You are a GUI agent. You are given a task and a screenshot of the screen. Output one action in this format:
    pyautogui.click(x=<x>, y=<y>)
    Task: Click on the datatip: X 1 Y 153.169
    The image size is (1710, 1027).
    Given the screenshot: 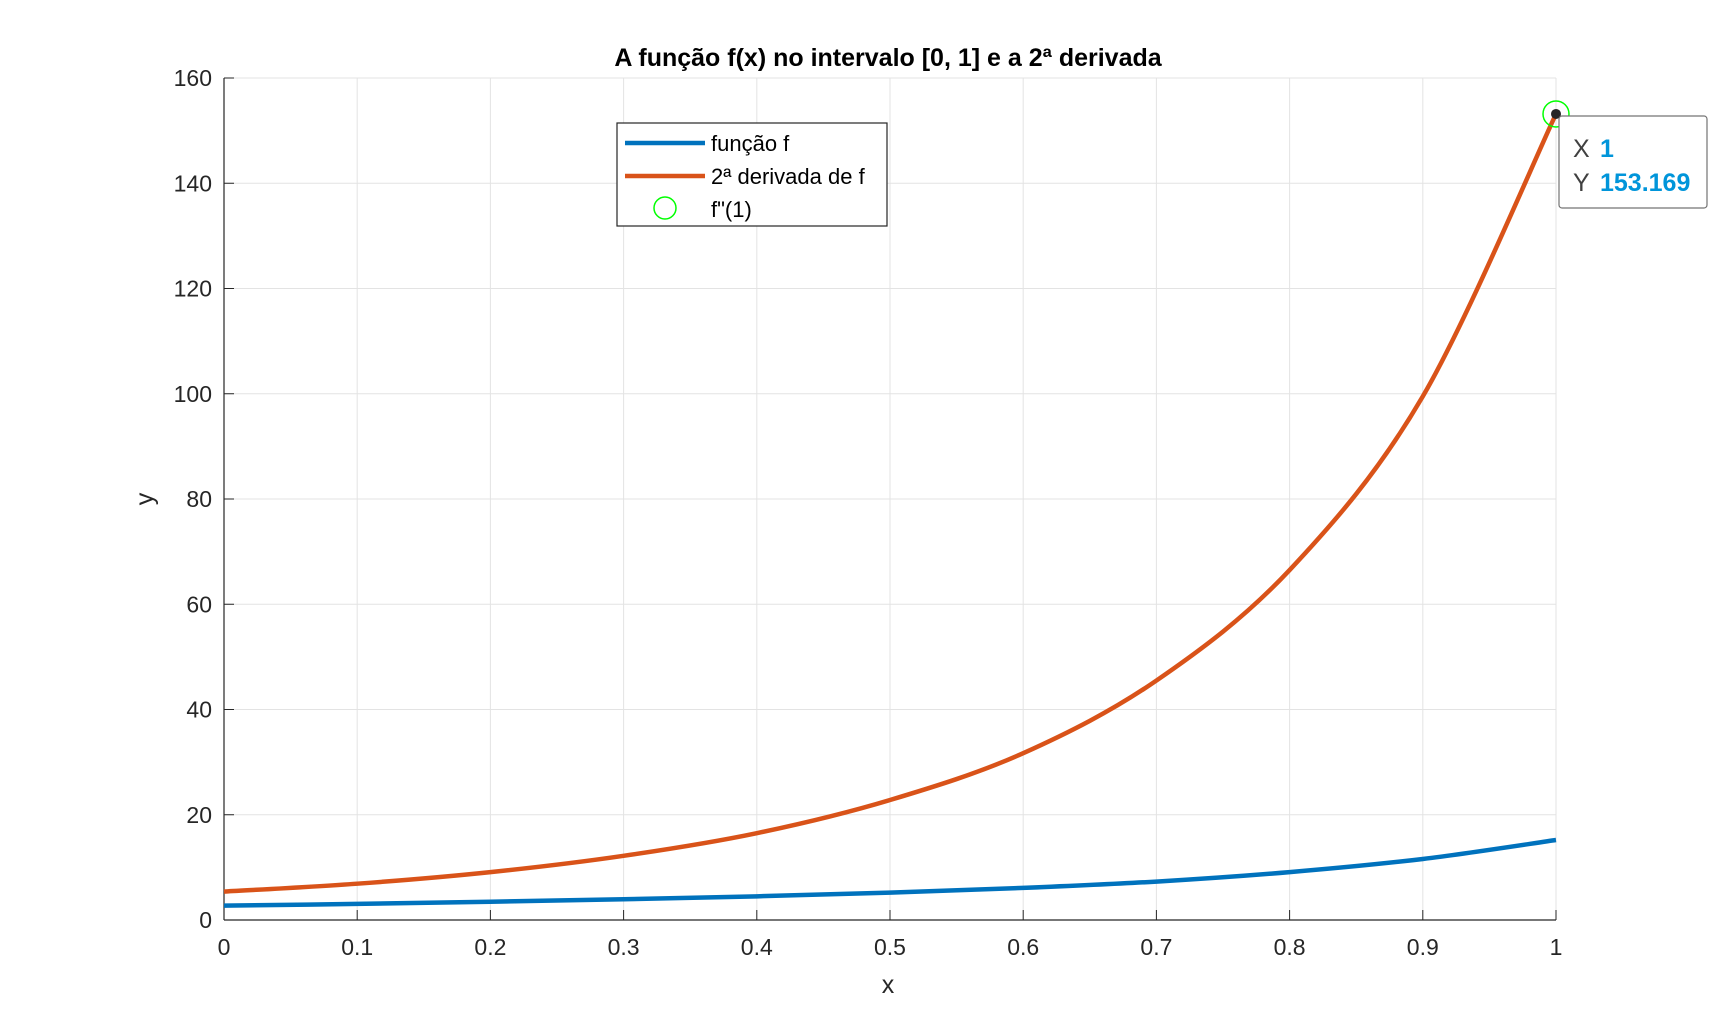 What is the action you would take?
    pyautogui.click(x=1633, y=162)
    